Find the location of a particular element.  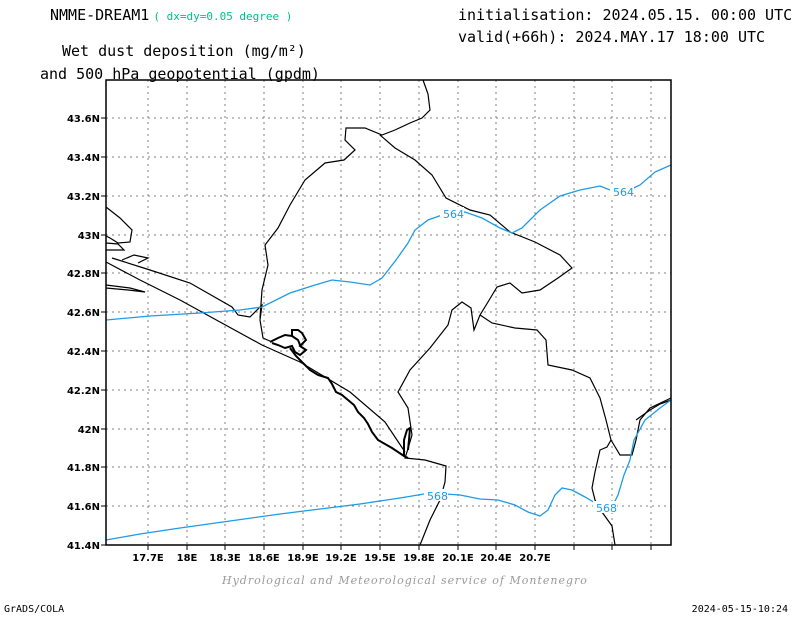

lat-tick-label: 41.4N is located at coordinates (83, 546).